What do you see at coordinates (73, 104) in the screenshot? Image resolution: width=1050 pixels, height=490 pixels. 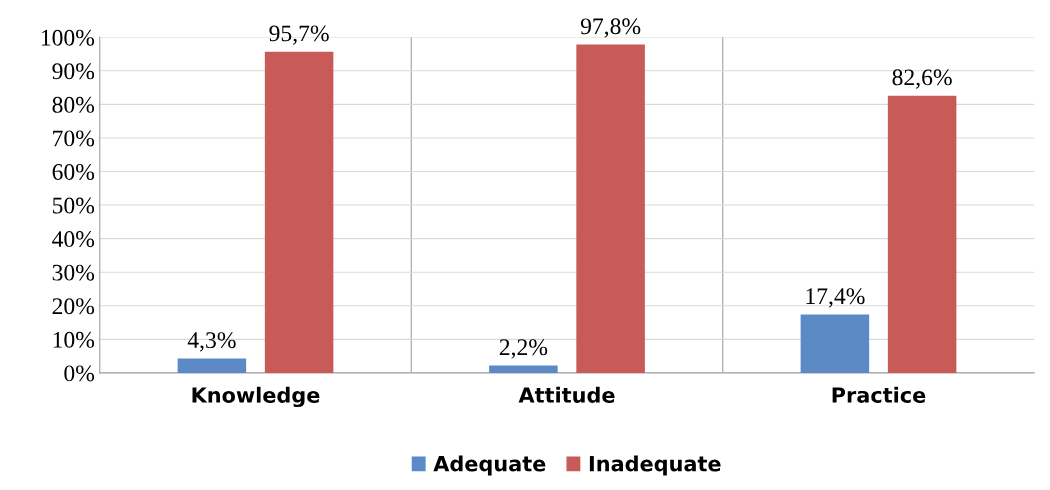 I see `y-tick-label: 80%` at bounding box center [73, 104].